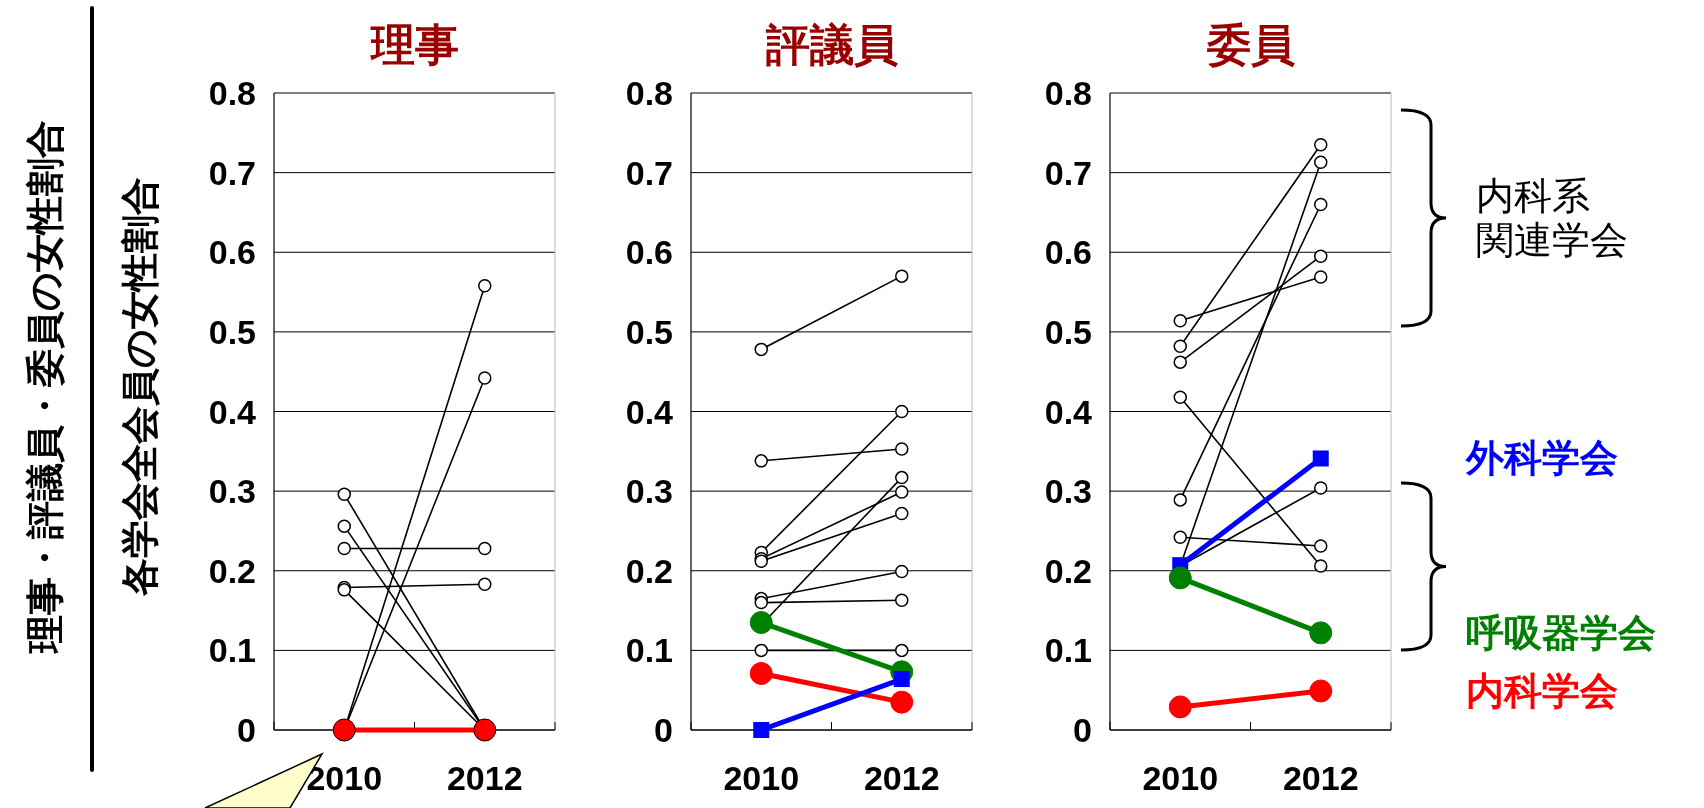 This screenshot has height=808, width=1704. Describe the element at coordinates (140, 387) in the screenshot. I see `y-axis-title: 各学会全会員の女性割合` at that location.